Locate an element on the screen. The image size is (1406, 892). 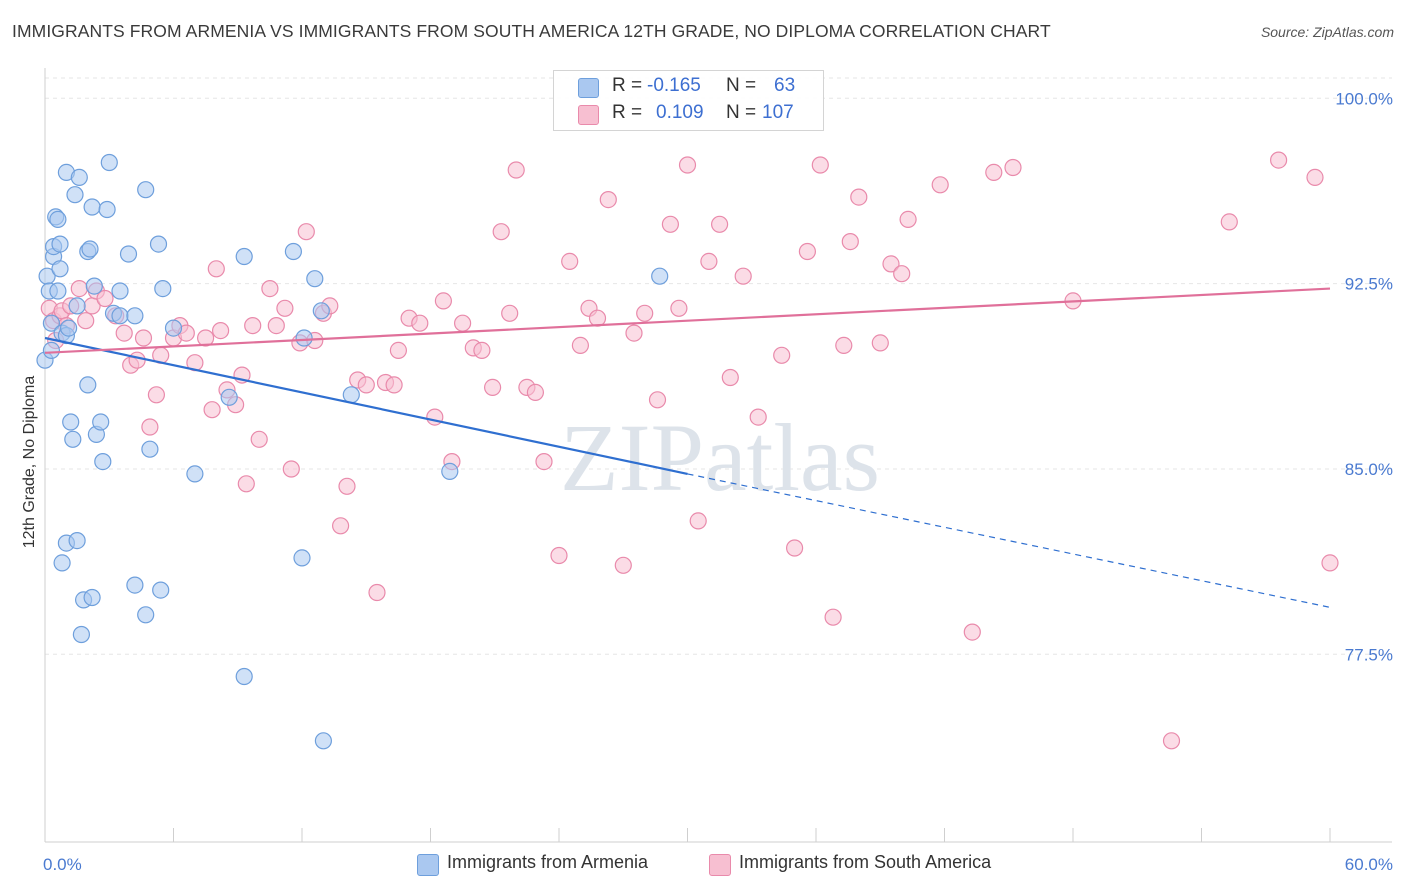
y-tick-label: 92.5% is located at coordinates (1369, 284).